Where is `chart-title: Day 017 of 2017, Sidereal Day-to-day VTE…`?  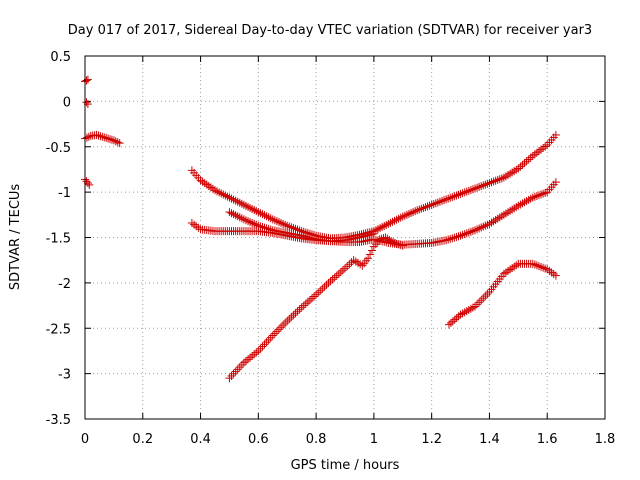 chart-title: Day 017 of 2017, Sidereal Day-to-day VTE… is located at coordinates (330, 30).